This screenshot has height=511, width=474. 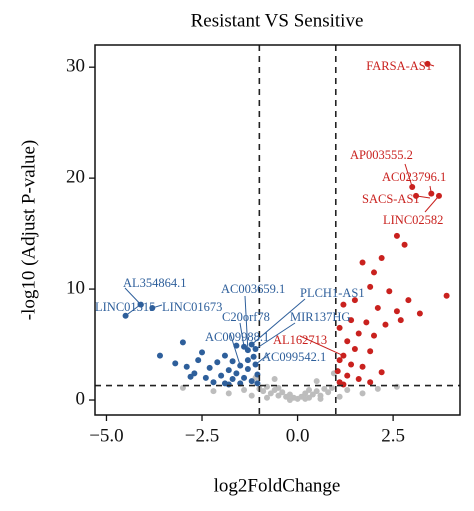 I want to click on x-tick-label: −5.0, so click(x=106, y=435).